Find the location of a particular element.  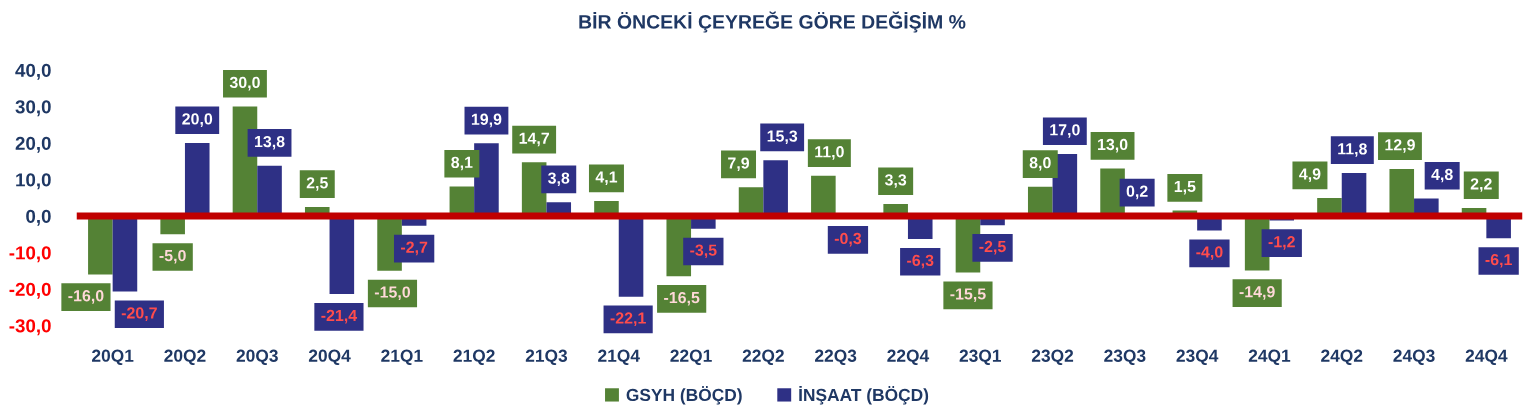

x-tick-label: 21Q3 is located at coordinates (546, 357).